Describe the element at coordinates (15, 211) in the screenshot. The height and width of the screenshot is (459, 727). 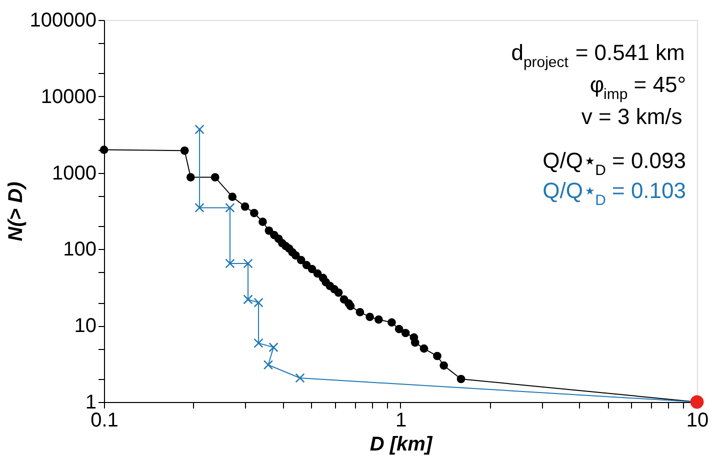
I see `y-axis-title: N(> D)` at that location.